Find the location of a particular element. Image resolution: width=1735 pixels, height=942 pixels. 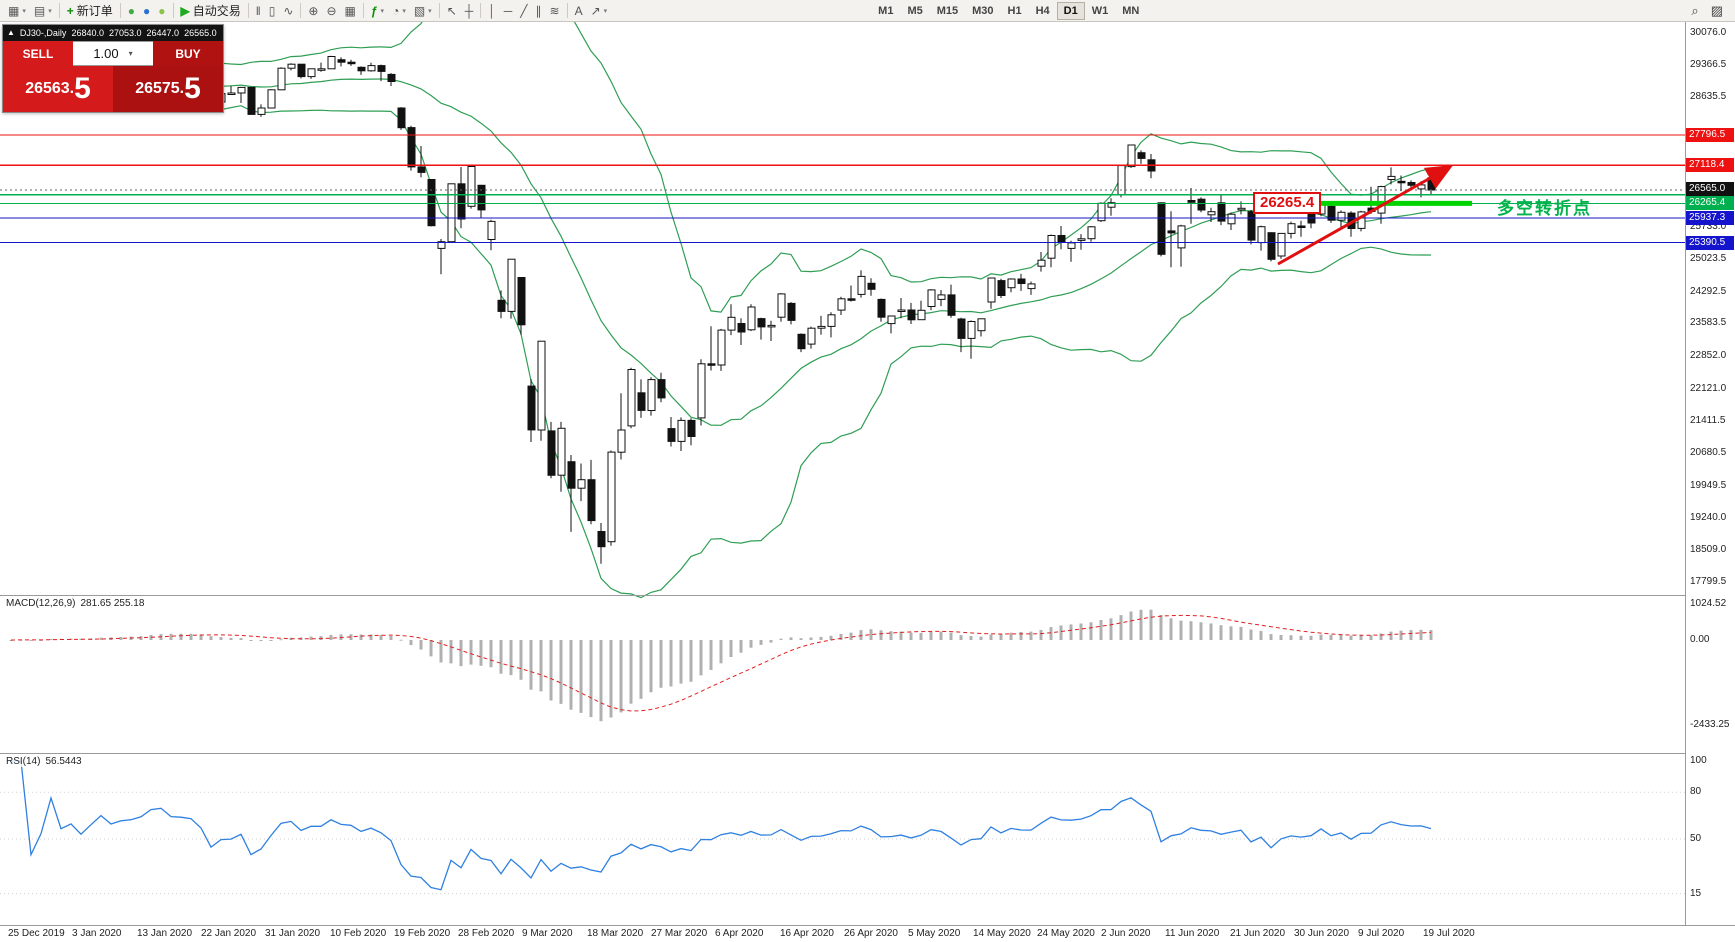

timeframe-m30: M30 is located at coordinates (983, 10).